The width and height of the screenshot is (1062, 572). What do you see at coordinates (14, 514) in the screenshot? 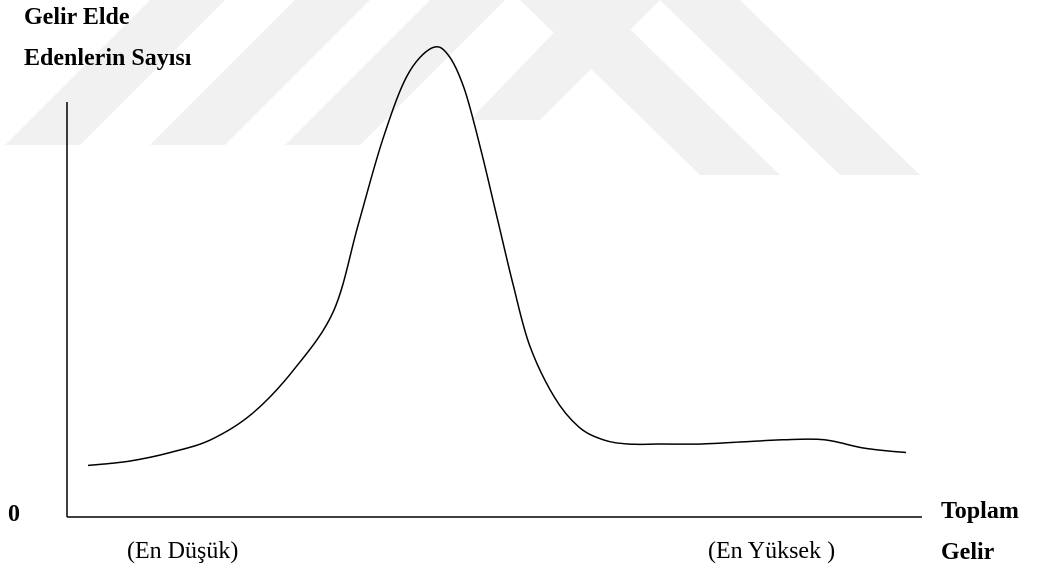
I see `origin-label: 0` at bounding box center [14, 514].